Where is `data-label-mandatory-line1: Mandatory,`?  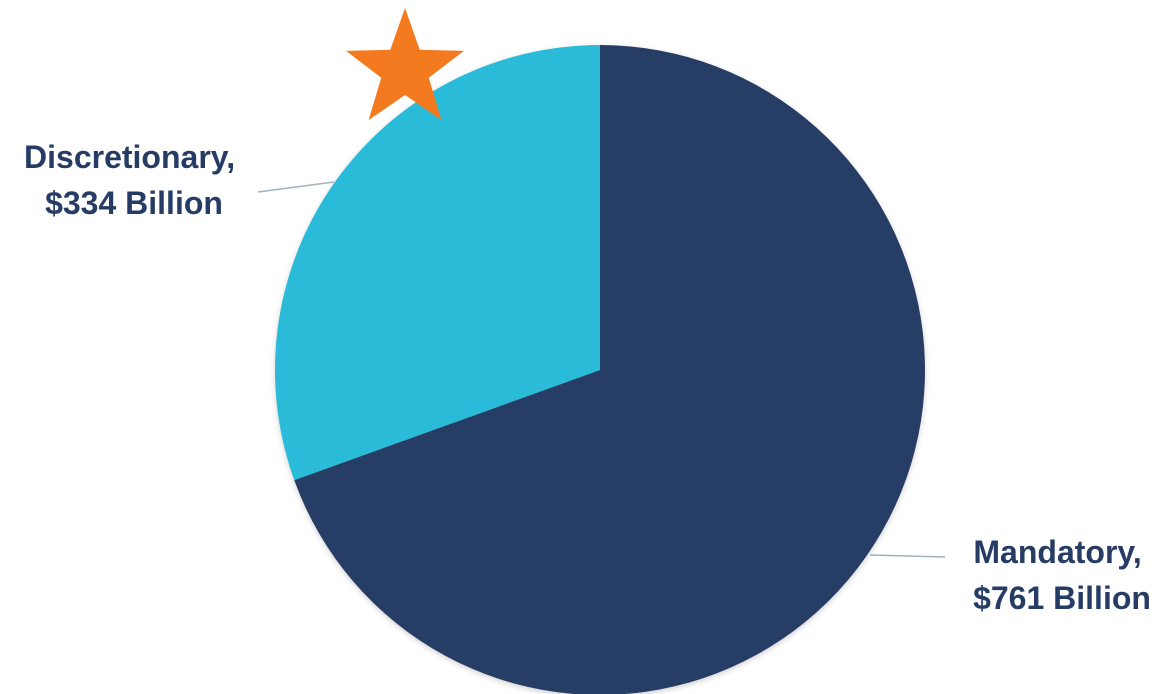 data-label-mandatory-line1: Mandatory, is located at coordinates (1057, 552).